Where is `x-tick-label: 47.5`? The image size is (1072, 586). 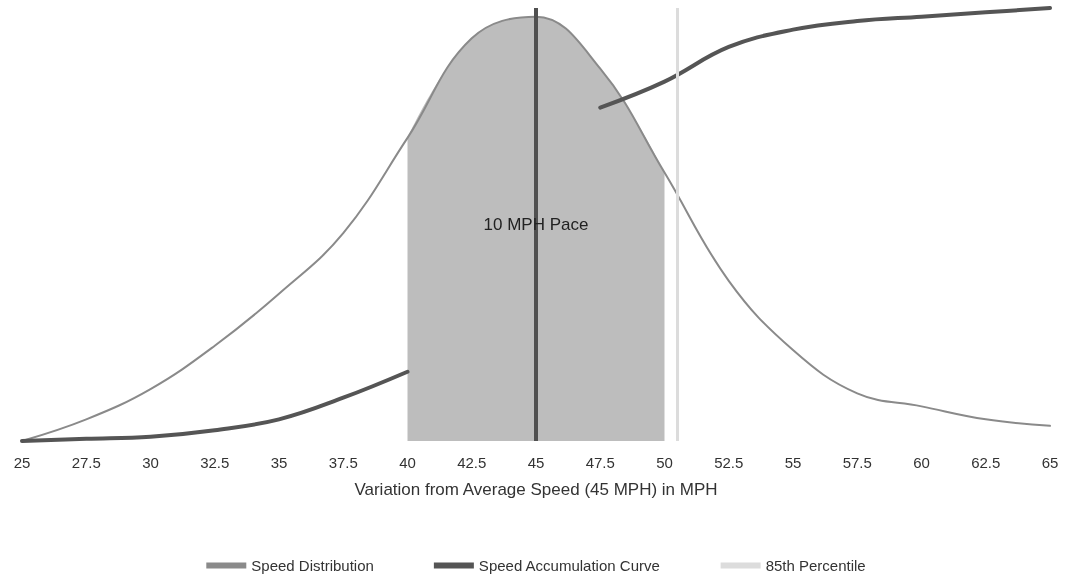 x-tick-label: 47.5 is located at coordinates (600, 462).